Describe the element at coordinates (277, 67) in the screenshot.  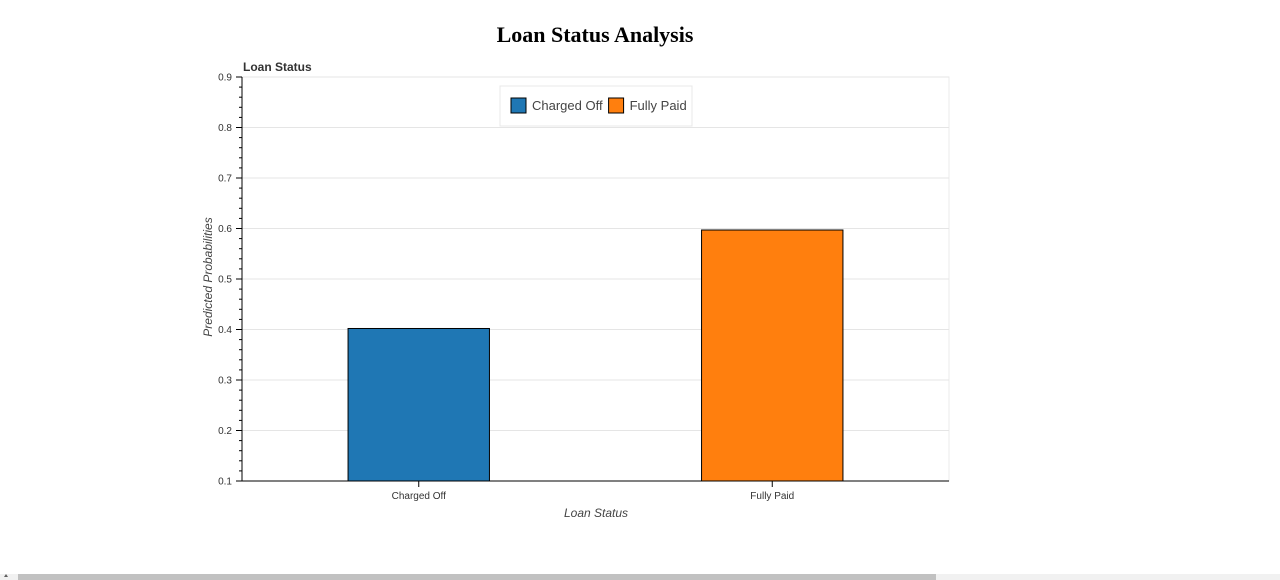
I see `chart-title: Loan Status` at that location.